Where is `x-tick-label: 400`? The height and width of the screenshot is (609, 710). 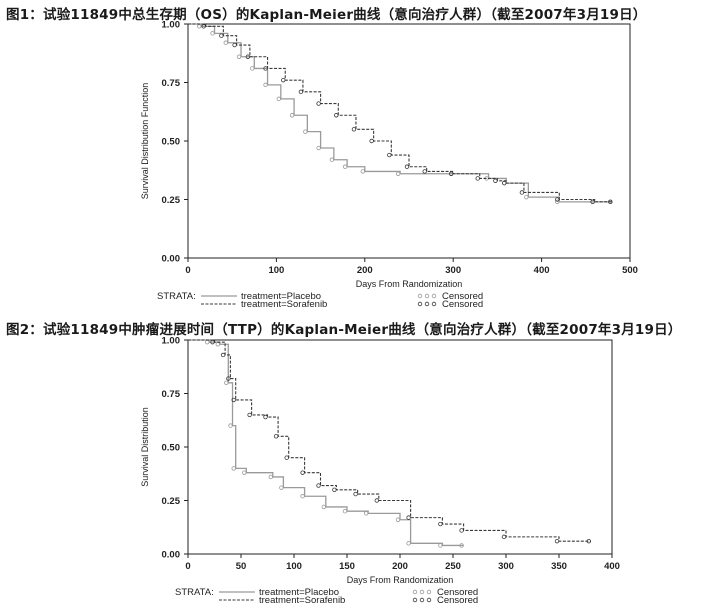 x-tick-label: 400 is located at coordinates (612, 566).